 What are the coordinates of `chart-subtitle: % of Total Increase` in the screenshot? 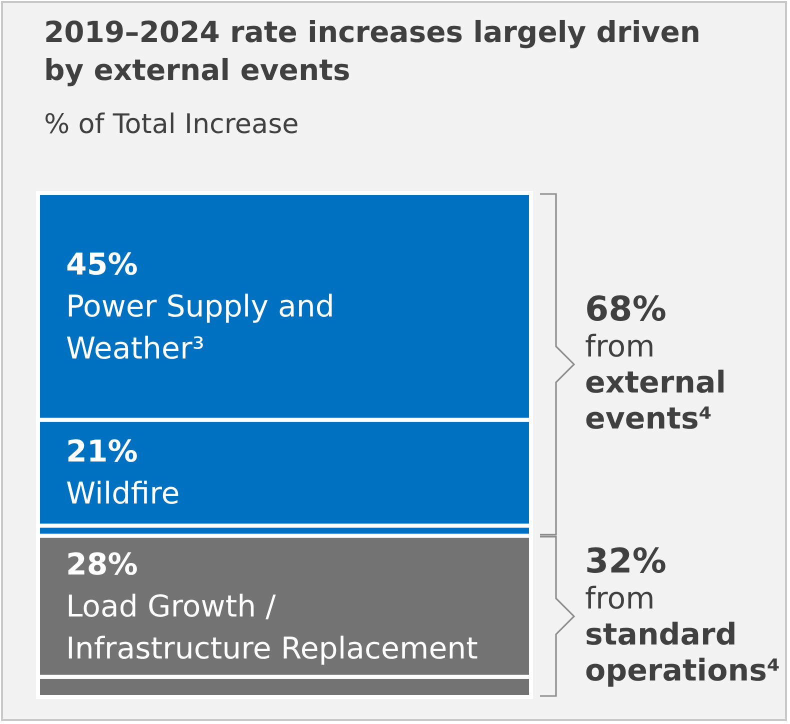 It's located at (171, 124).